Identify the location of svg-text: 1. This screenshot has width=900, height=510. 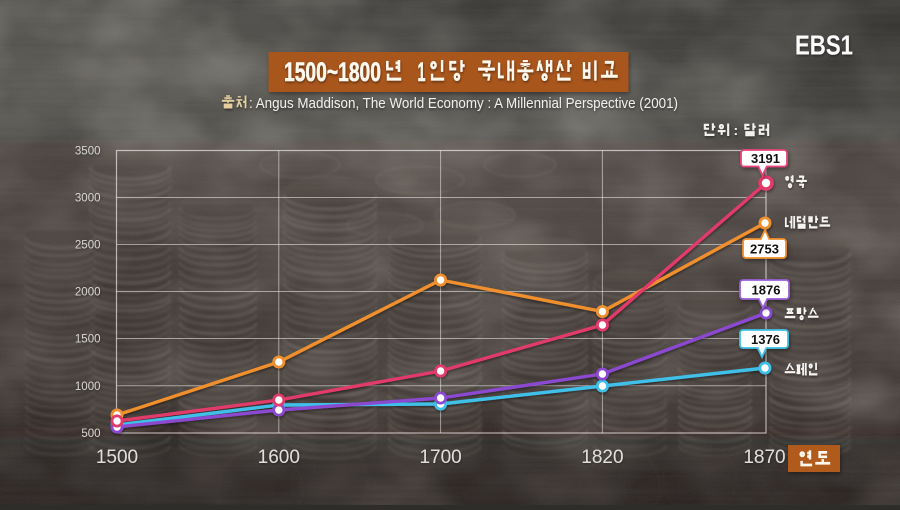
(422, 72).